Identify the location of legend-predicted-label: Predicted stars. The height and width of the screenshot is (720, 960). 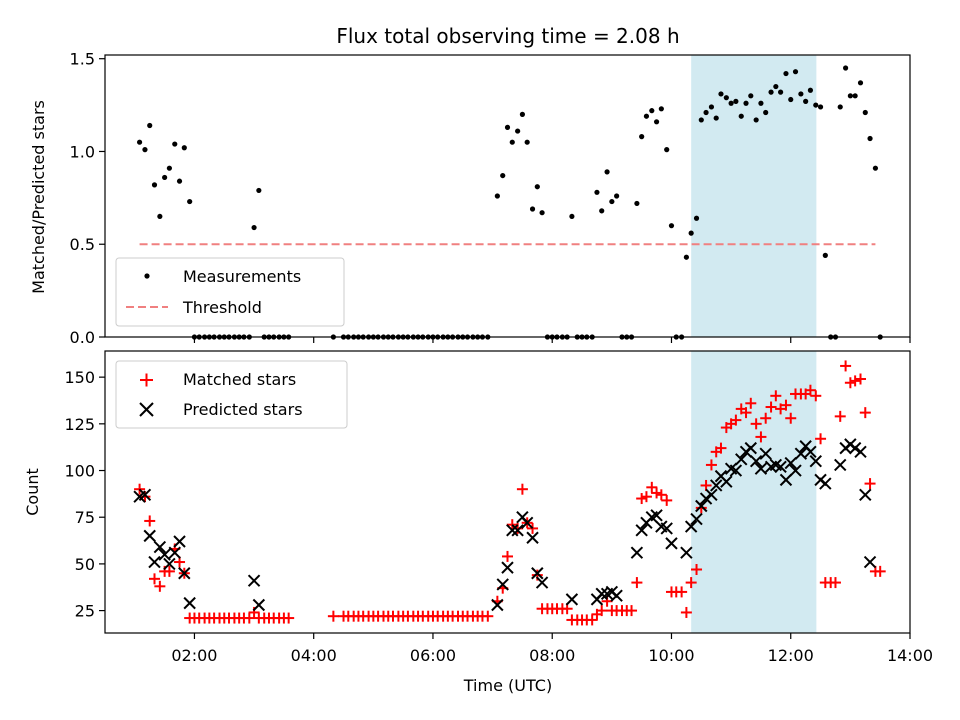
(243, 409).